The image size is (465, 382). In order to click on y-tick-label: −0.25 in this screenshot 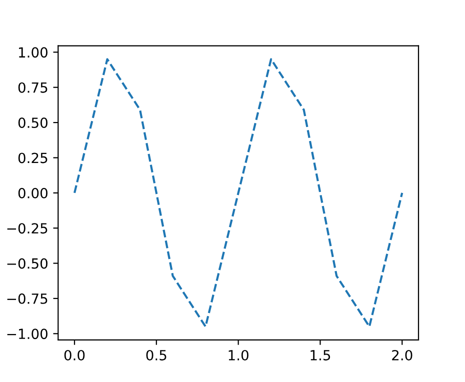, I will do `click(27, 228)`.